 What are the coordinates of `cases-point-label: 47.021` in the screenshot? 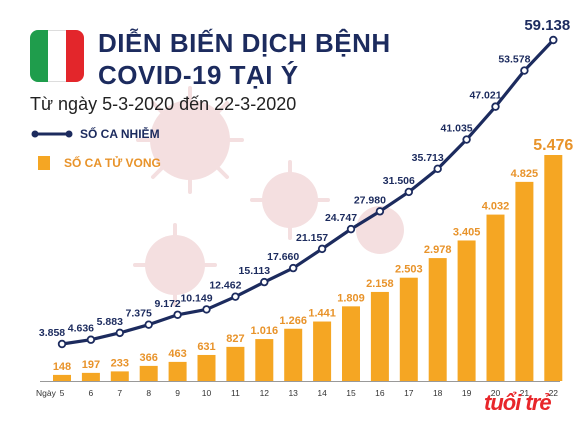 It's located at (485, 96).